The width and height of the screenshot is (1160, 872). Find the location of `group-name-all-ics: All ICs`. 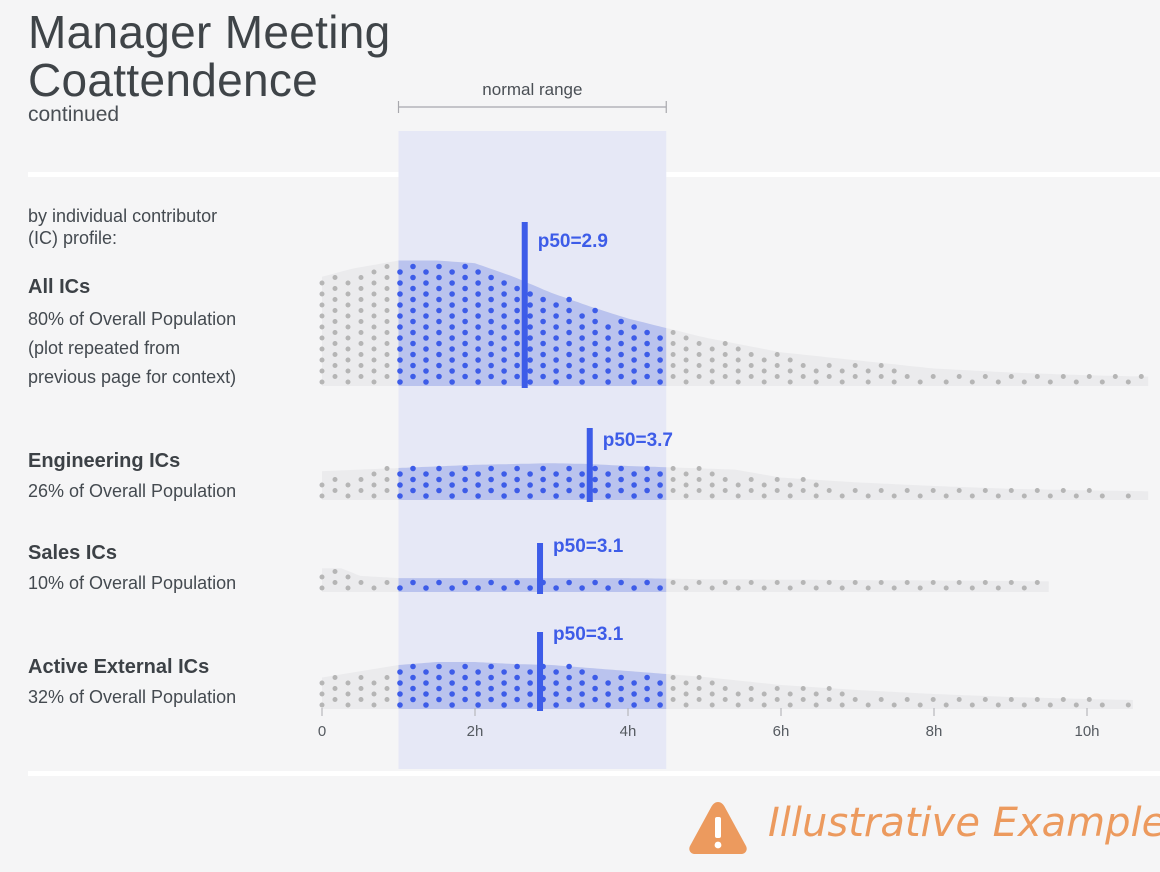

group-name-all-ics: All ICs is located at coordinates (59, 287).